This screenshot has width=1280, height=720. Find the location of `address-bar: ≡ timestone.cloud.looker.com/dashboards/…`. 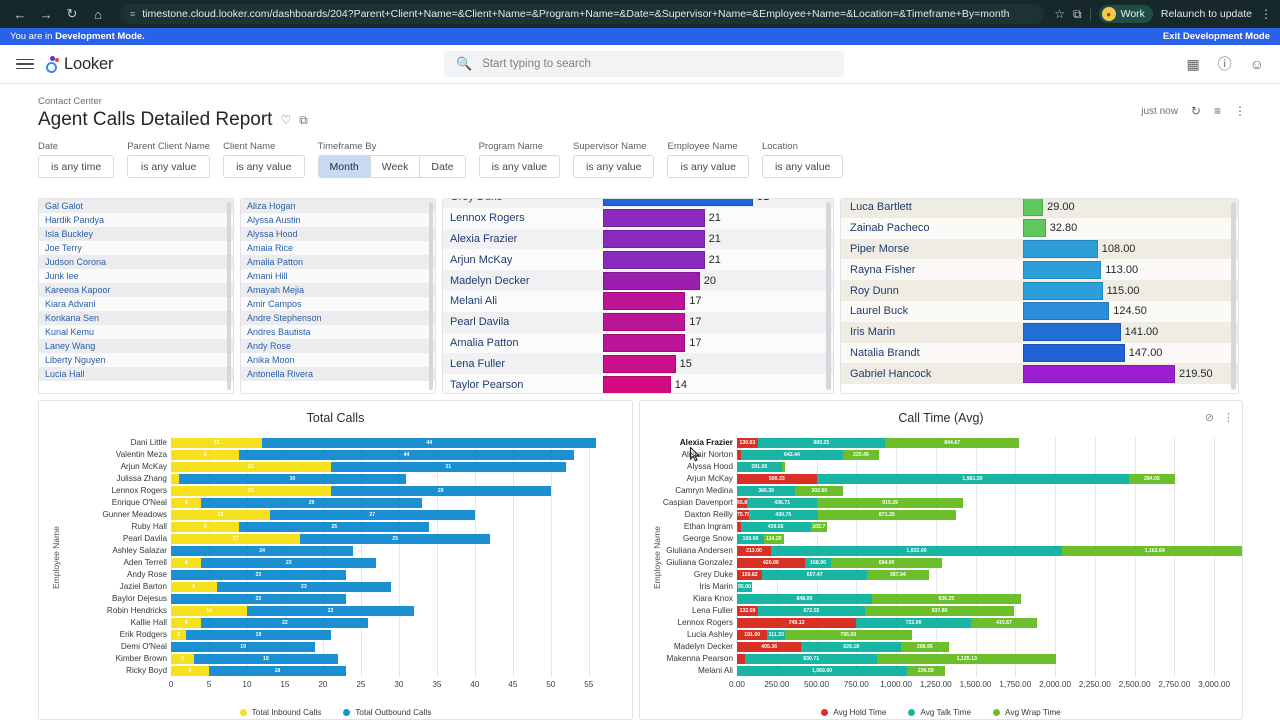

address-bar: ≡ timestone.cloud.looker.com/dashboards/… is located at coordinates (582, 14).